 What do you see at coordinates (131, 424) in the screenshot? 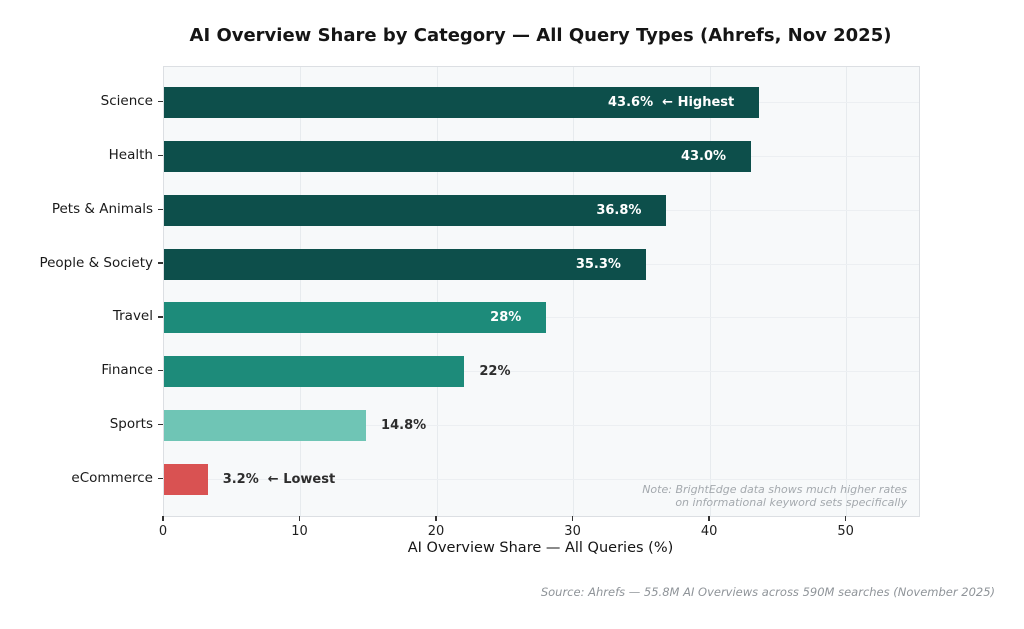
I see `category-label: Sports` at bounding box center [131, 424].